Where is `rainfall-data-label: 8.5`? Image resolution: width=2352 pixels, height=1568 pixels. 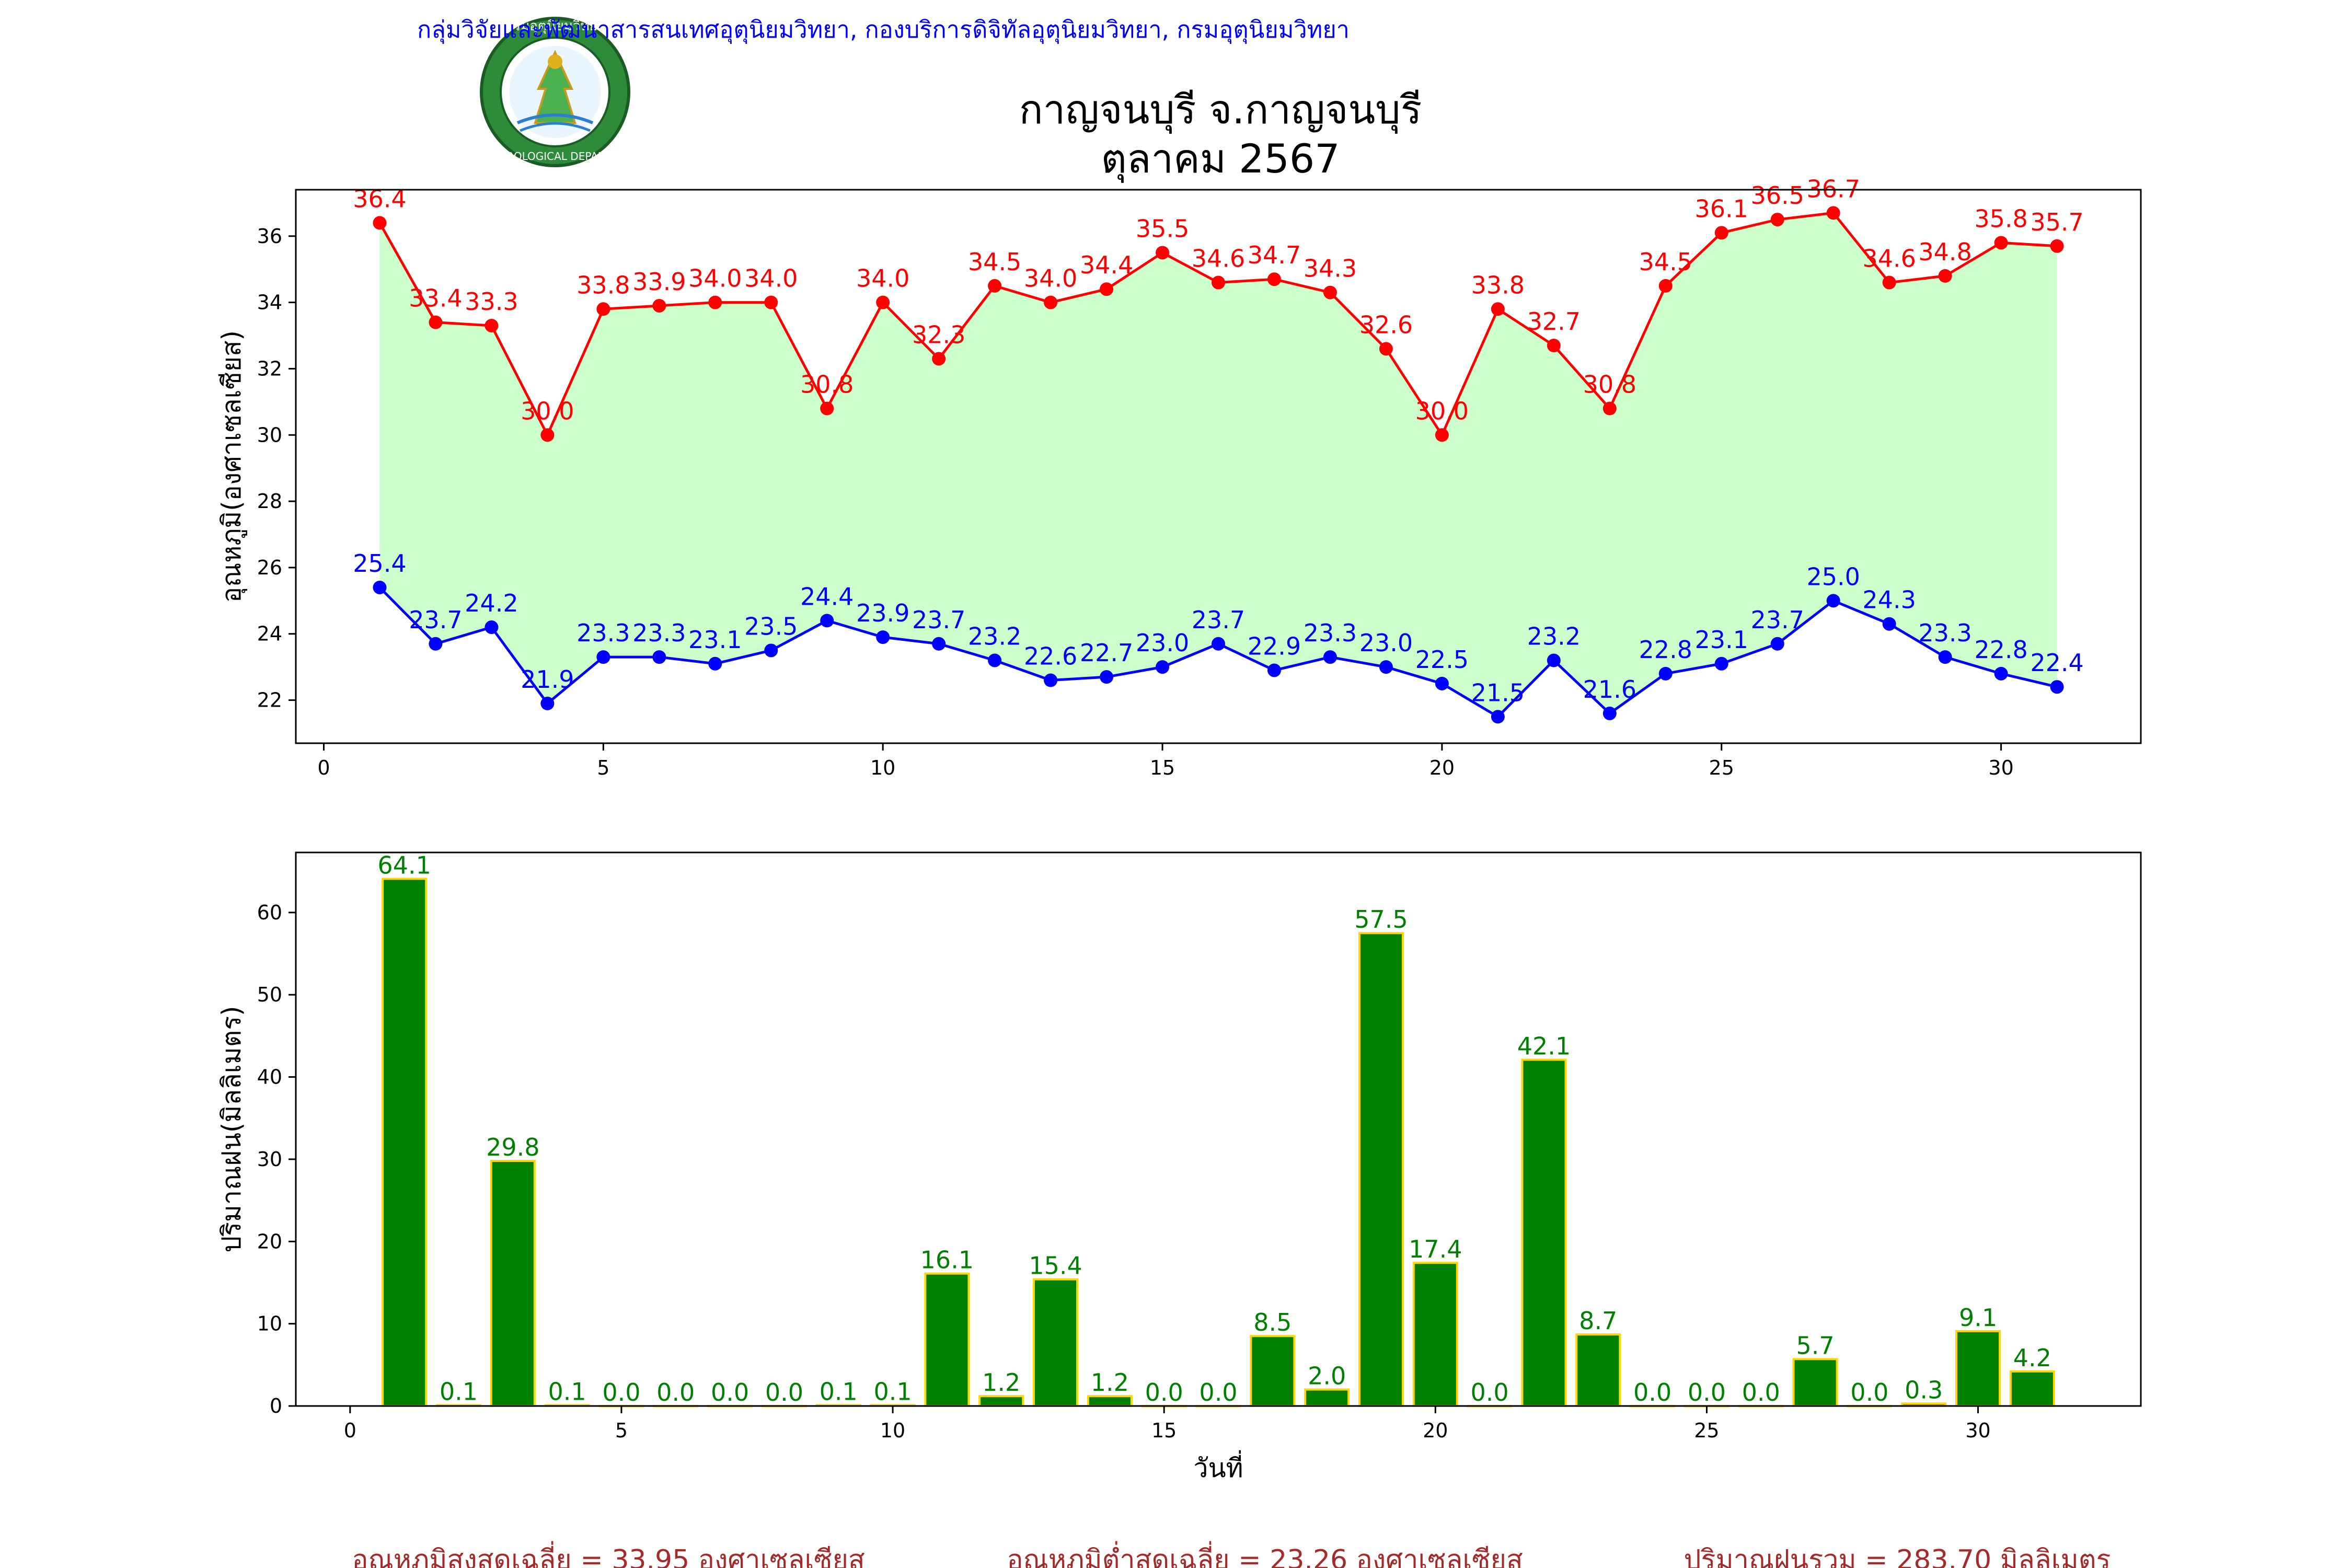
rainfall-data-label: 8.5 is located at coordinates (1272, 1322).